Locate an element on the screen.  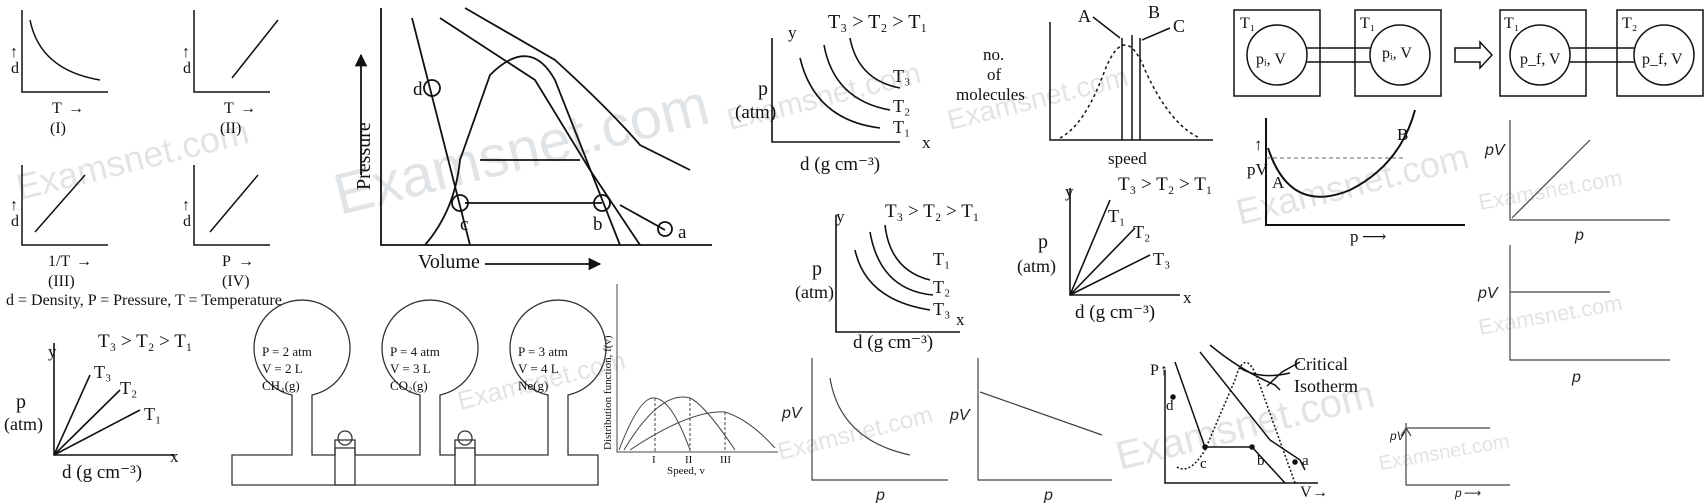
pv-bottom-labels: pV p pV p is located at coordinates (917, 454).